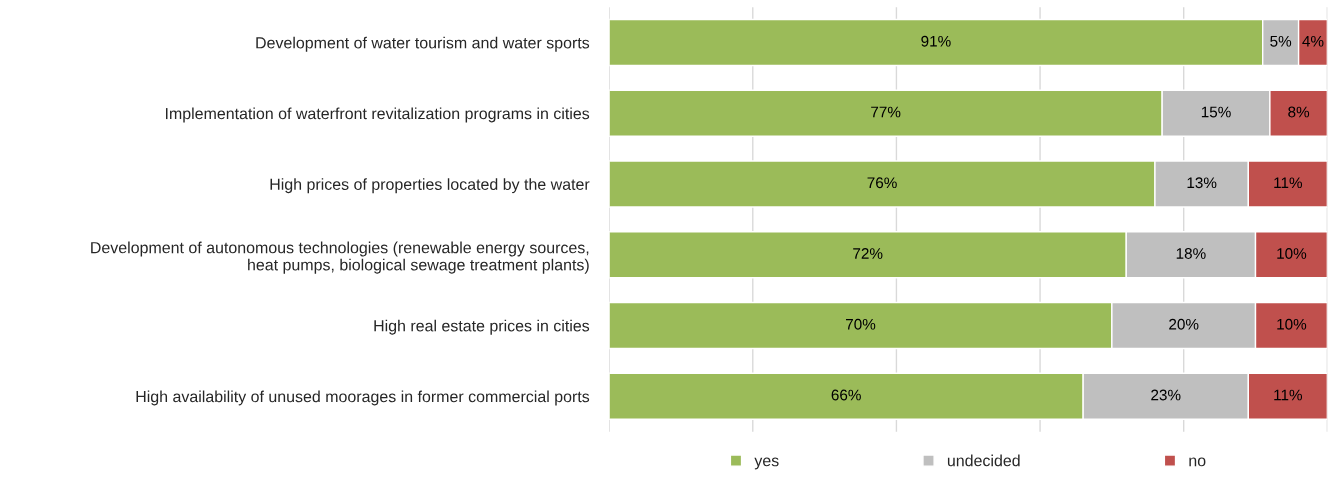 The height and width of the screenshot is (477, 1330). I want to click on data-label: 15%, so click(1216, 112).